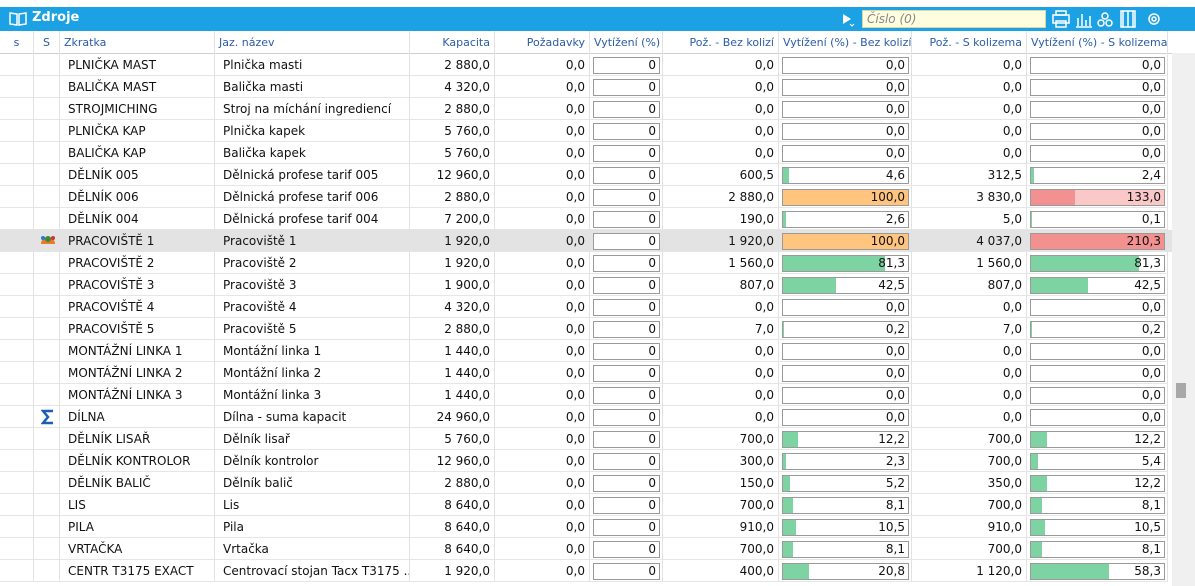 This screenshot has height=586, width=1195. What do you see at coordinates (312, 505) in the screenshot?
I see `cell: Lis` at bounding box center [312, 505].